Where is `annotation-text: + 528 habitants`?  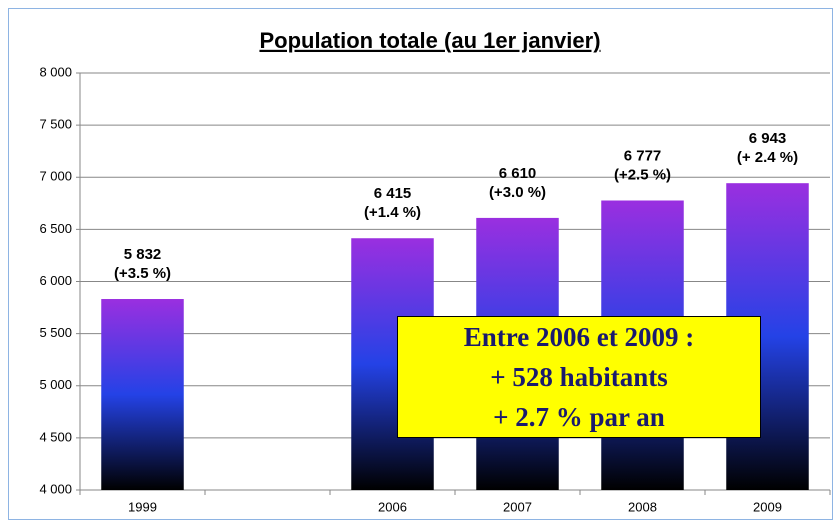 annotation-text: + 528 habitants is located at coordinates (578, 377).